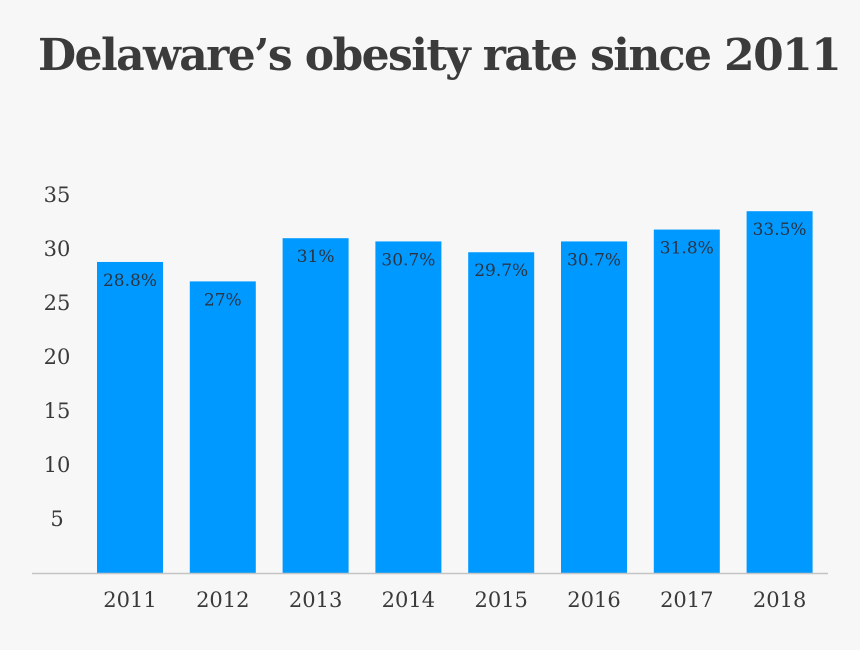 The width and height of the screenshot is (860, 650). I want to click on y-axis-ticks: 5 10 15 20 25 30 35, so click(57, 357).